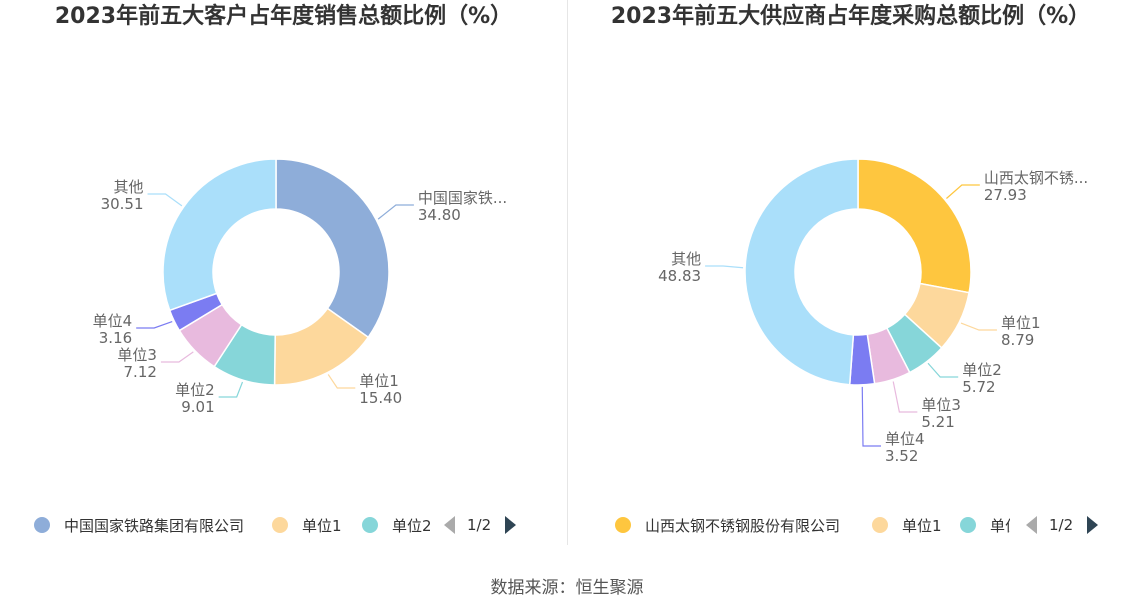 Image resolution: width=1134 pixels, height=612 pixels. I want to click on panel-divider, so click(567, 272).